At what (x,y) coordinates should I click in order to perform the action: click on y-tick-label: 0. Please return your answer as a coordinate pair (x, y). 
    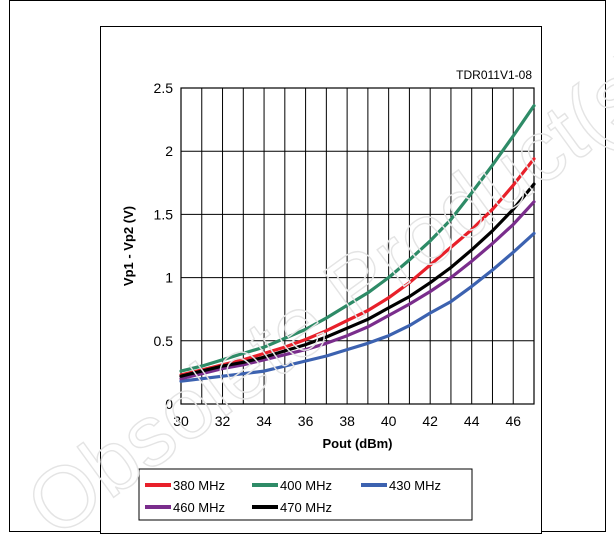
    Looking at the image, I should click on (169, 404).